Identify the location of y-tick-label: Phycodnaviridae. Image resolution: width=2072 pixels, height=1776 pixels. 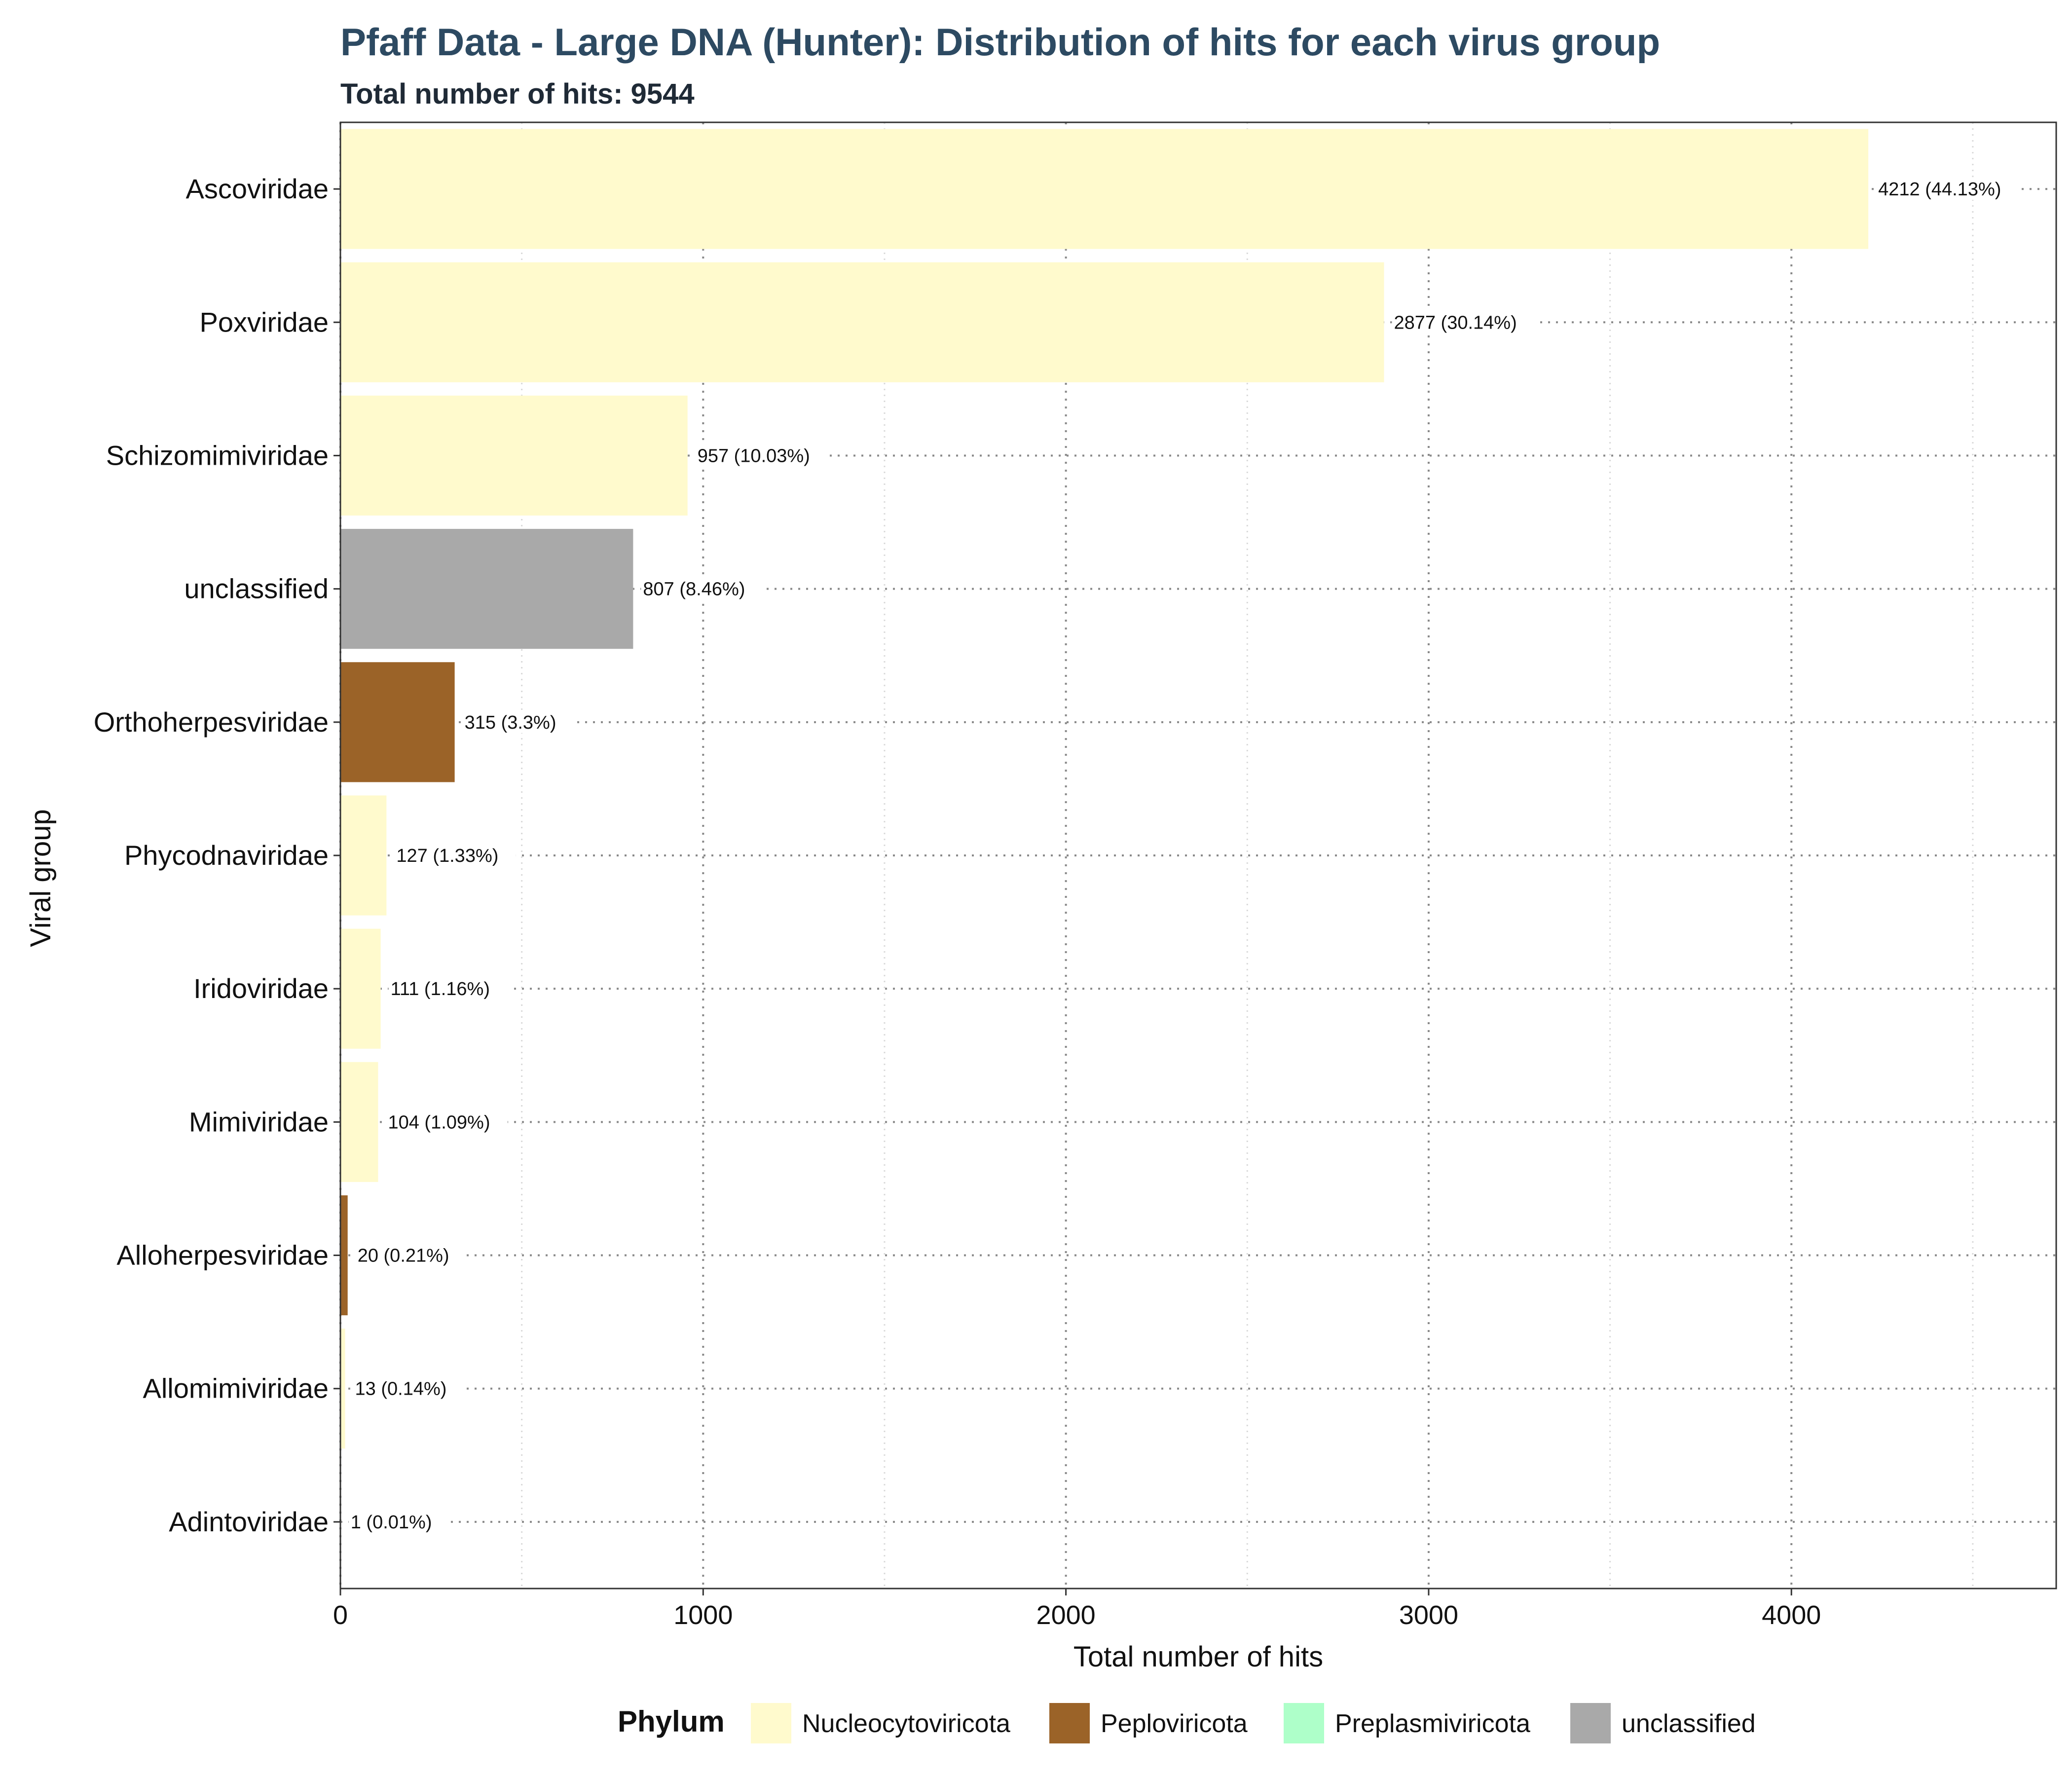
(227, 855).